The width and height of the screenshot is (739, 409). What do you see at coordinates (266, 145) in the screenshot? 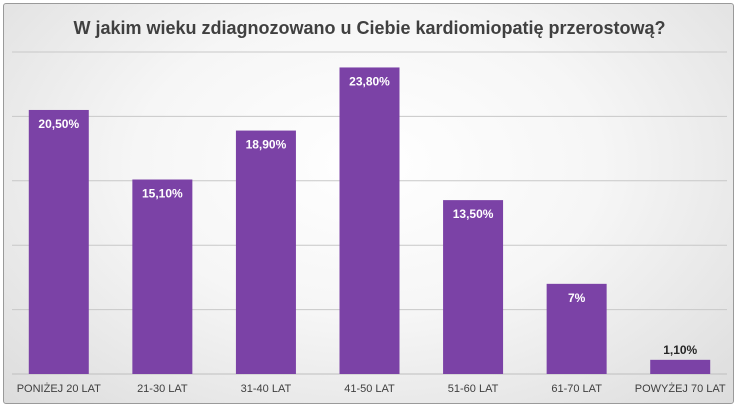
I see `data-label: 18,90%` at bounding box center [266, 145].